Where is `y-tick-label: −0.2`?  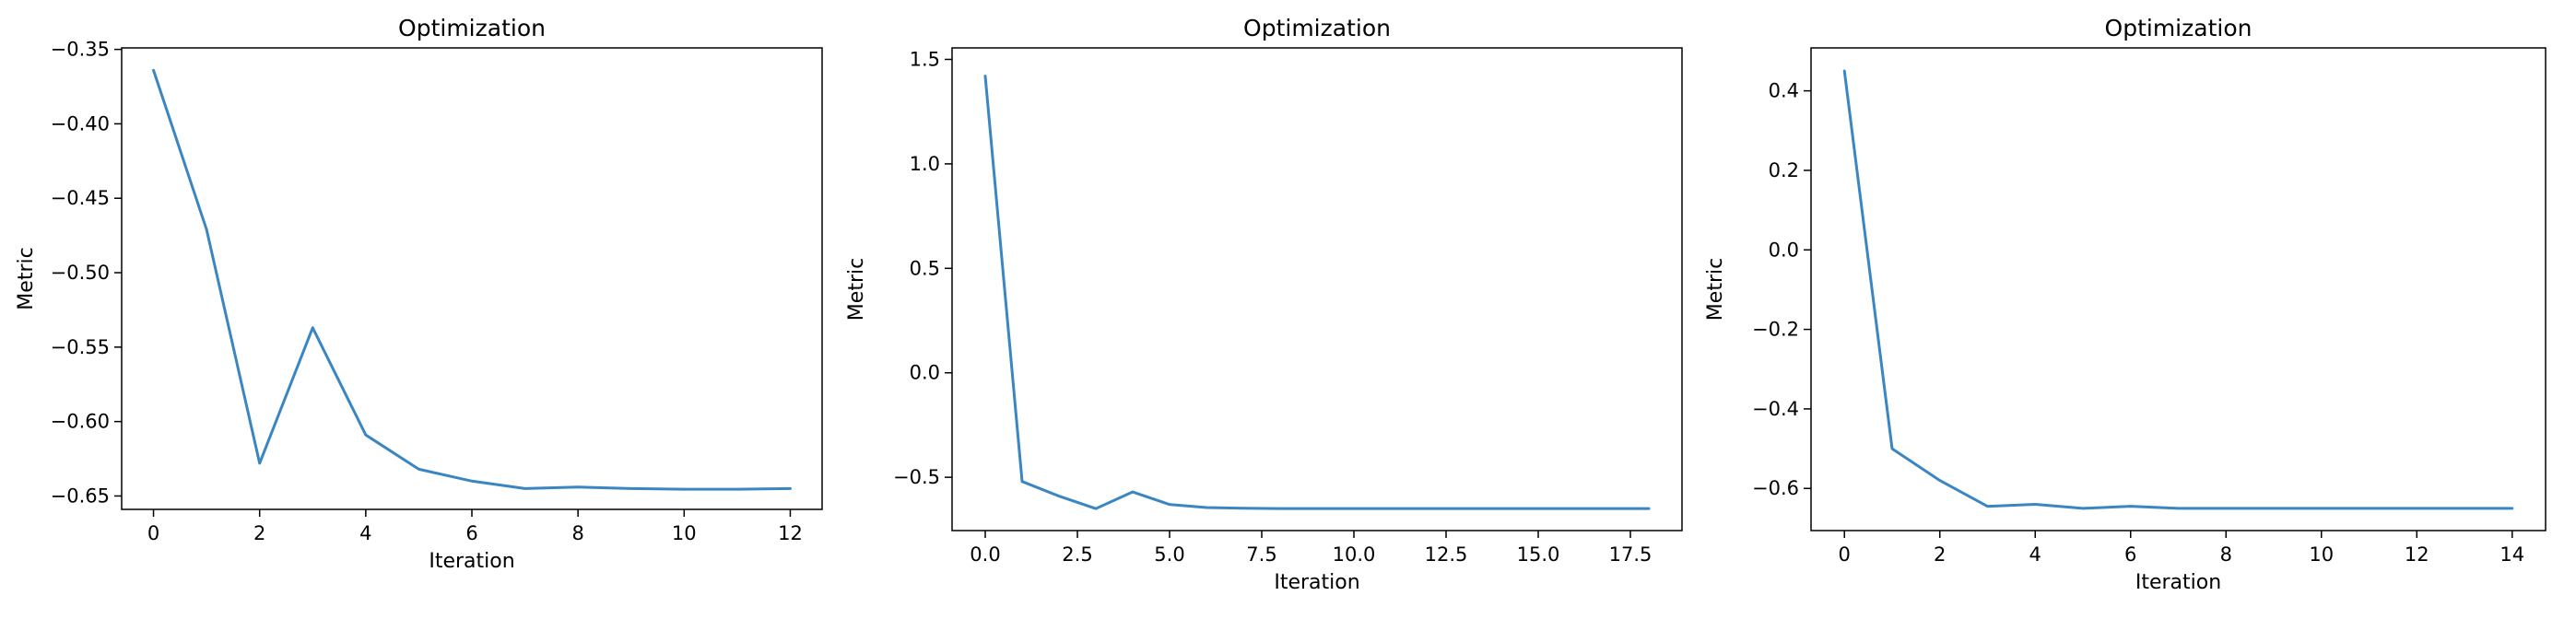 y-tick-label: −0.2 is located at coordinates (1776, 330).